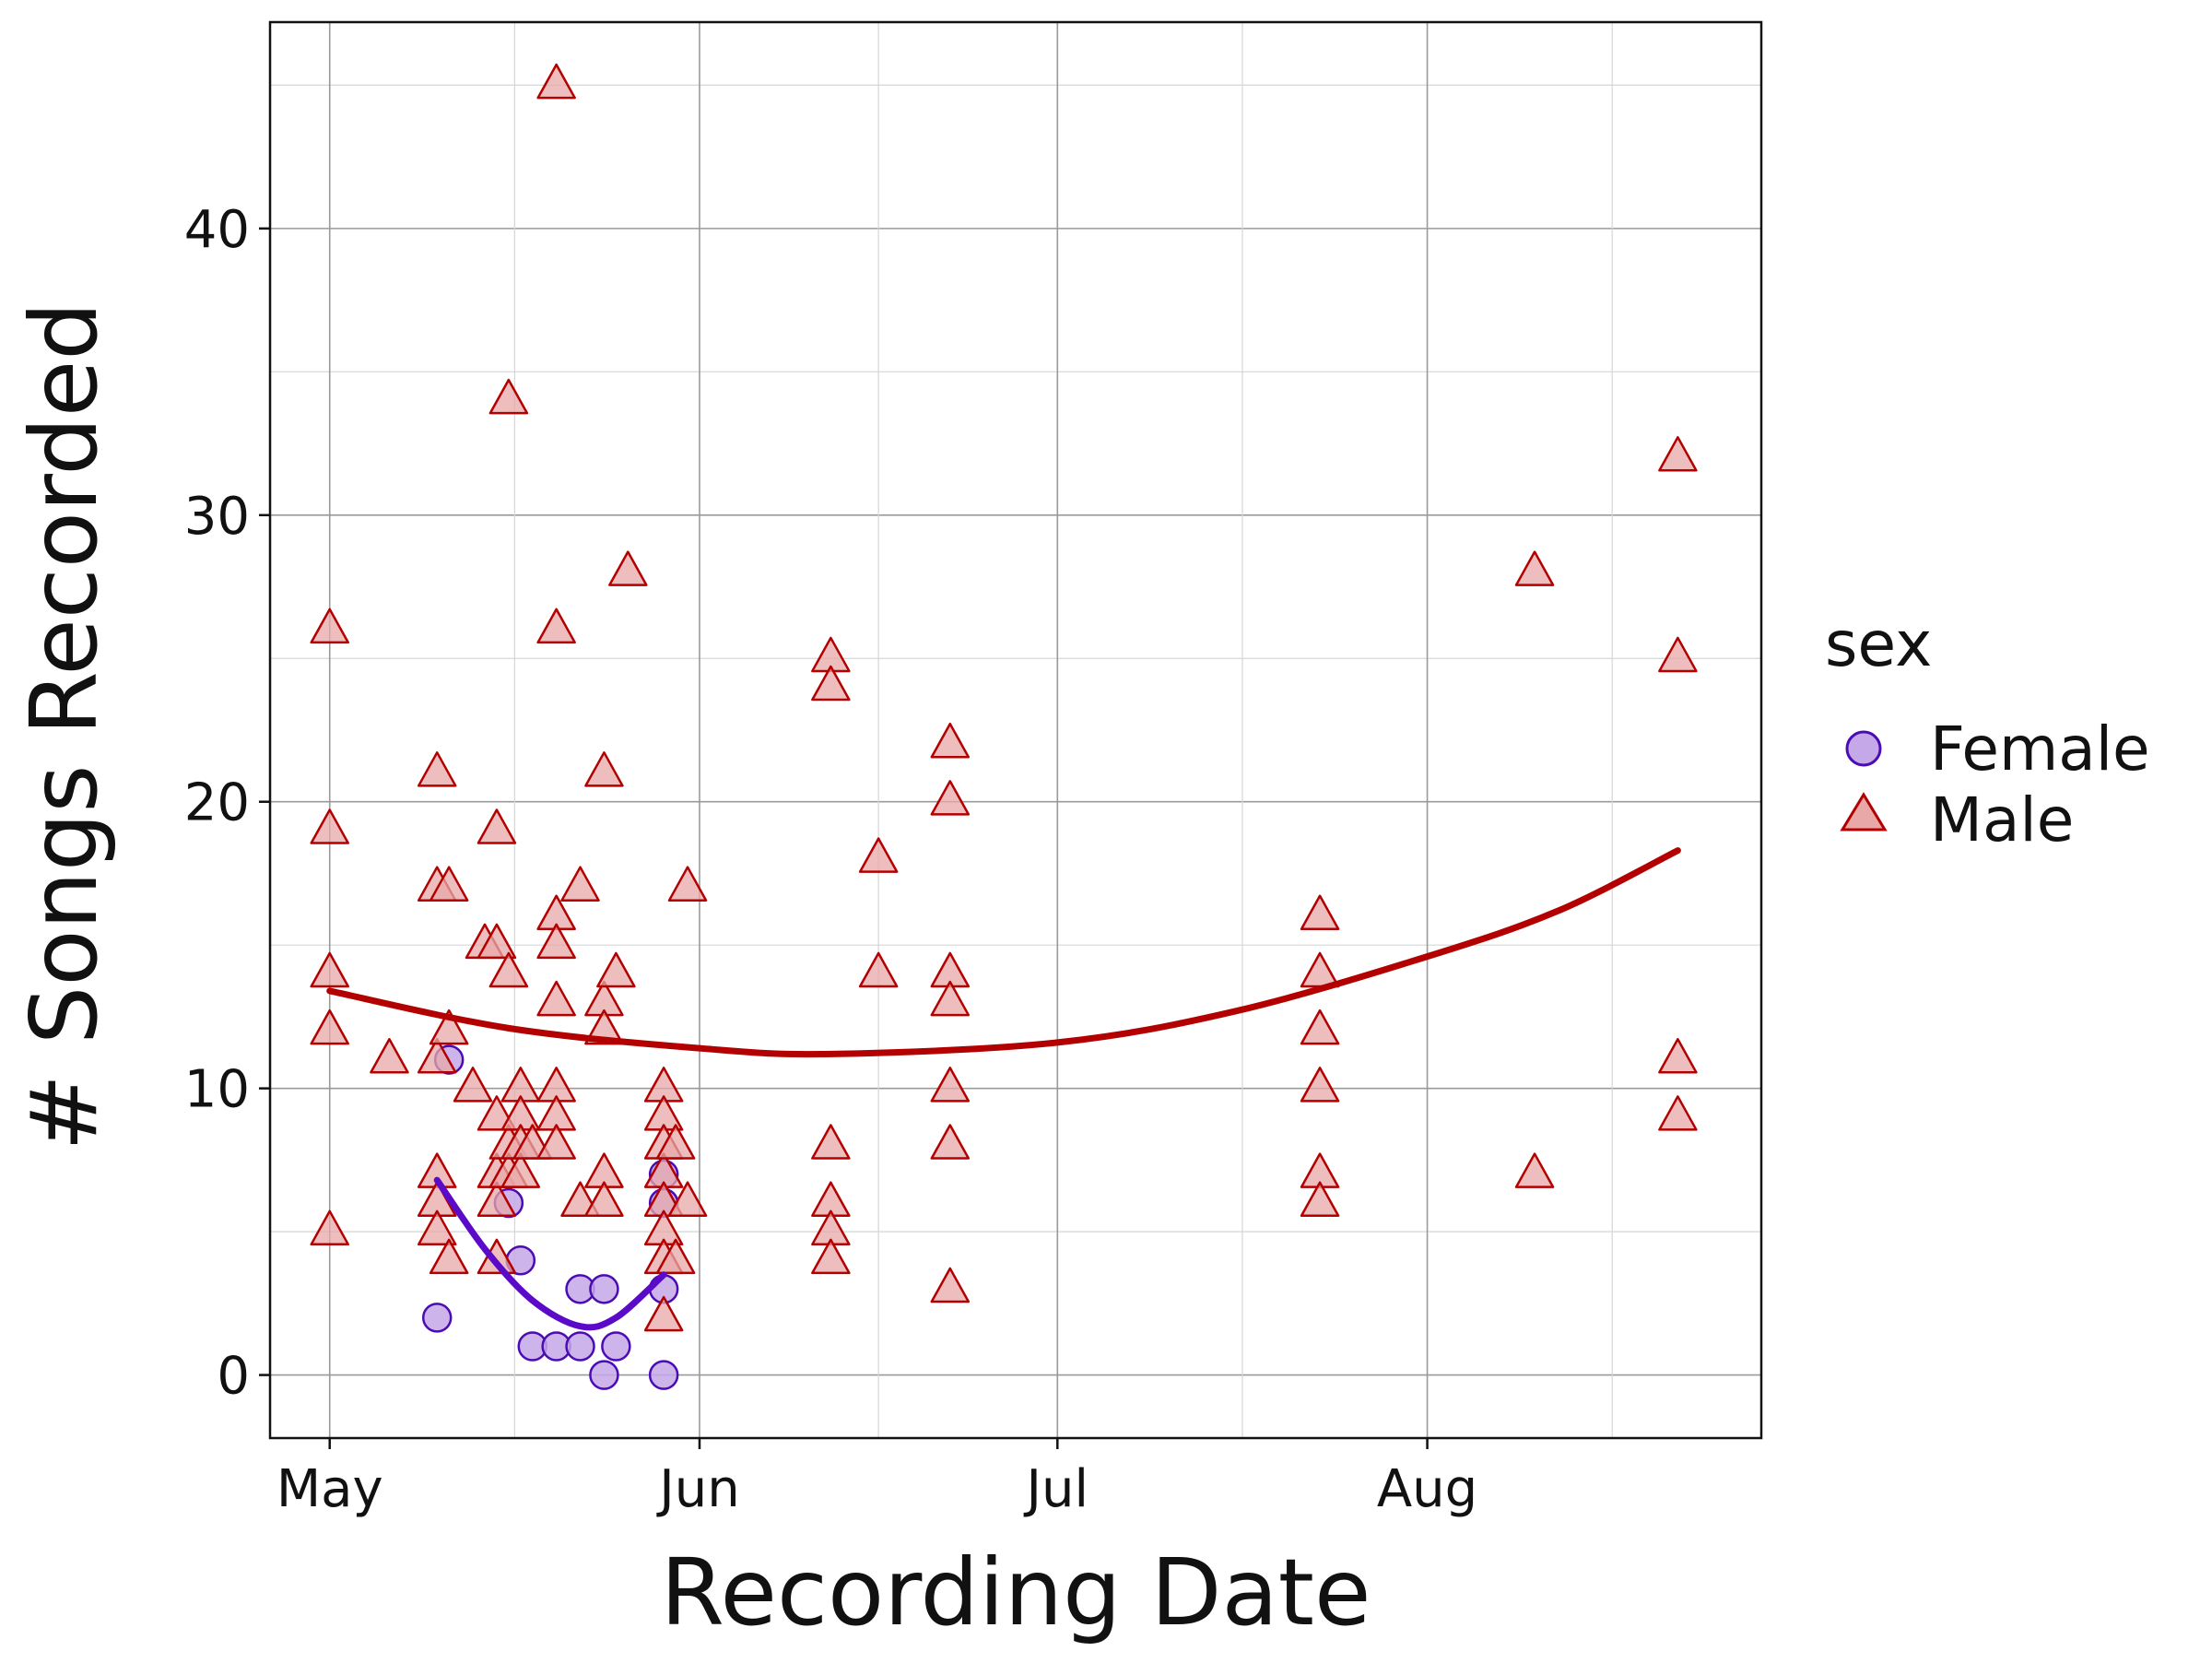 Image resolution: width=2212 pixels, height=1663 pixels. What do you see at coordinates (1016, 1592) in the screenshot?
I see `x-axis-title: Recording Date` at bounding box center [1016, 1592].